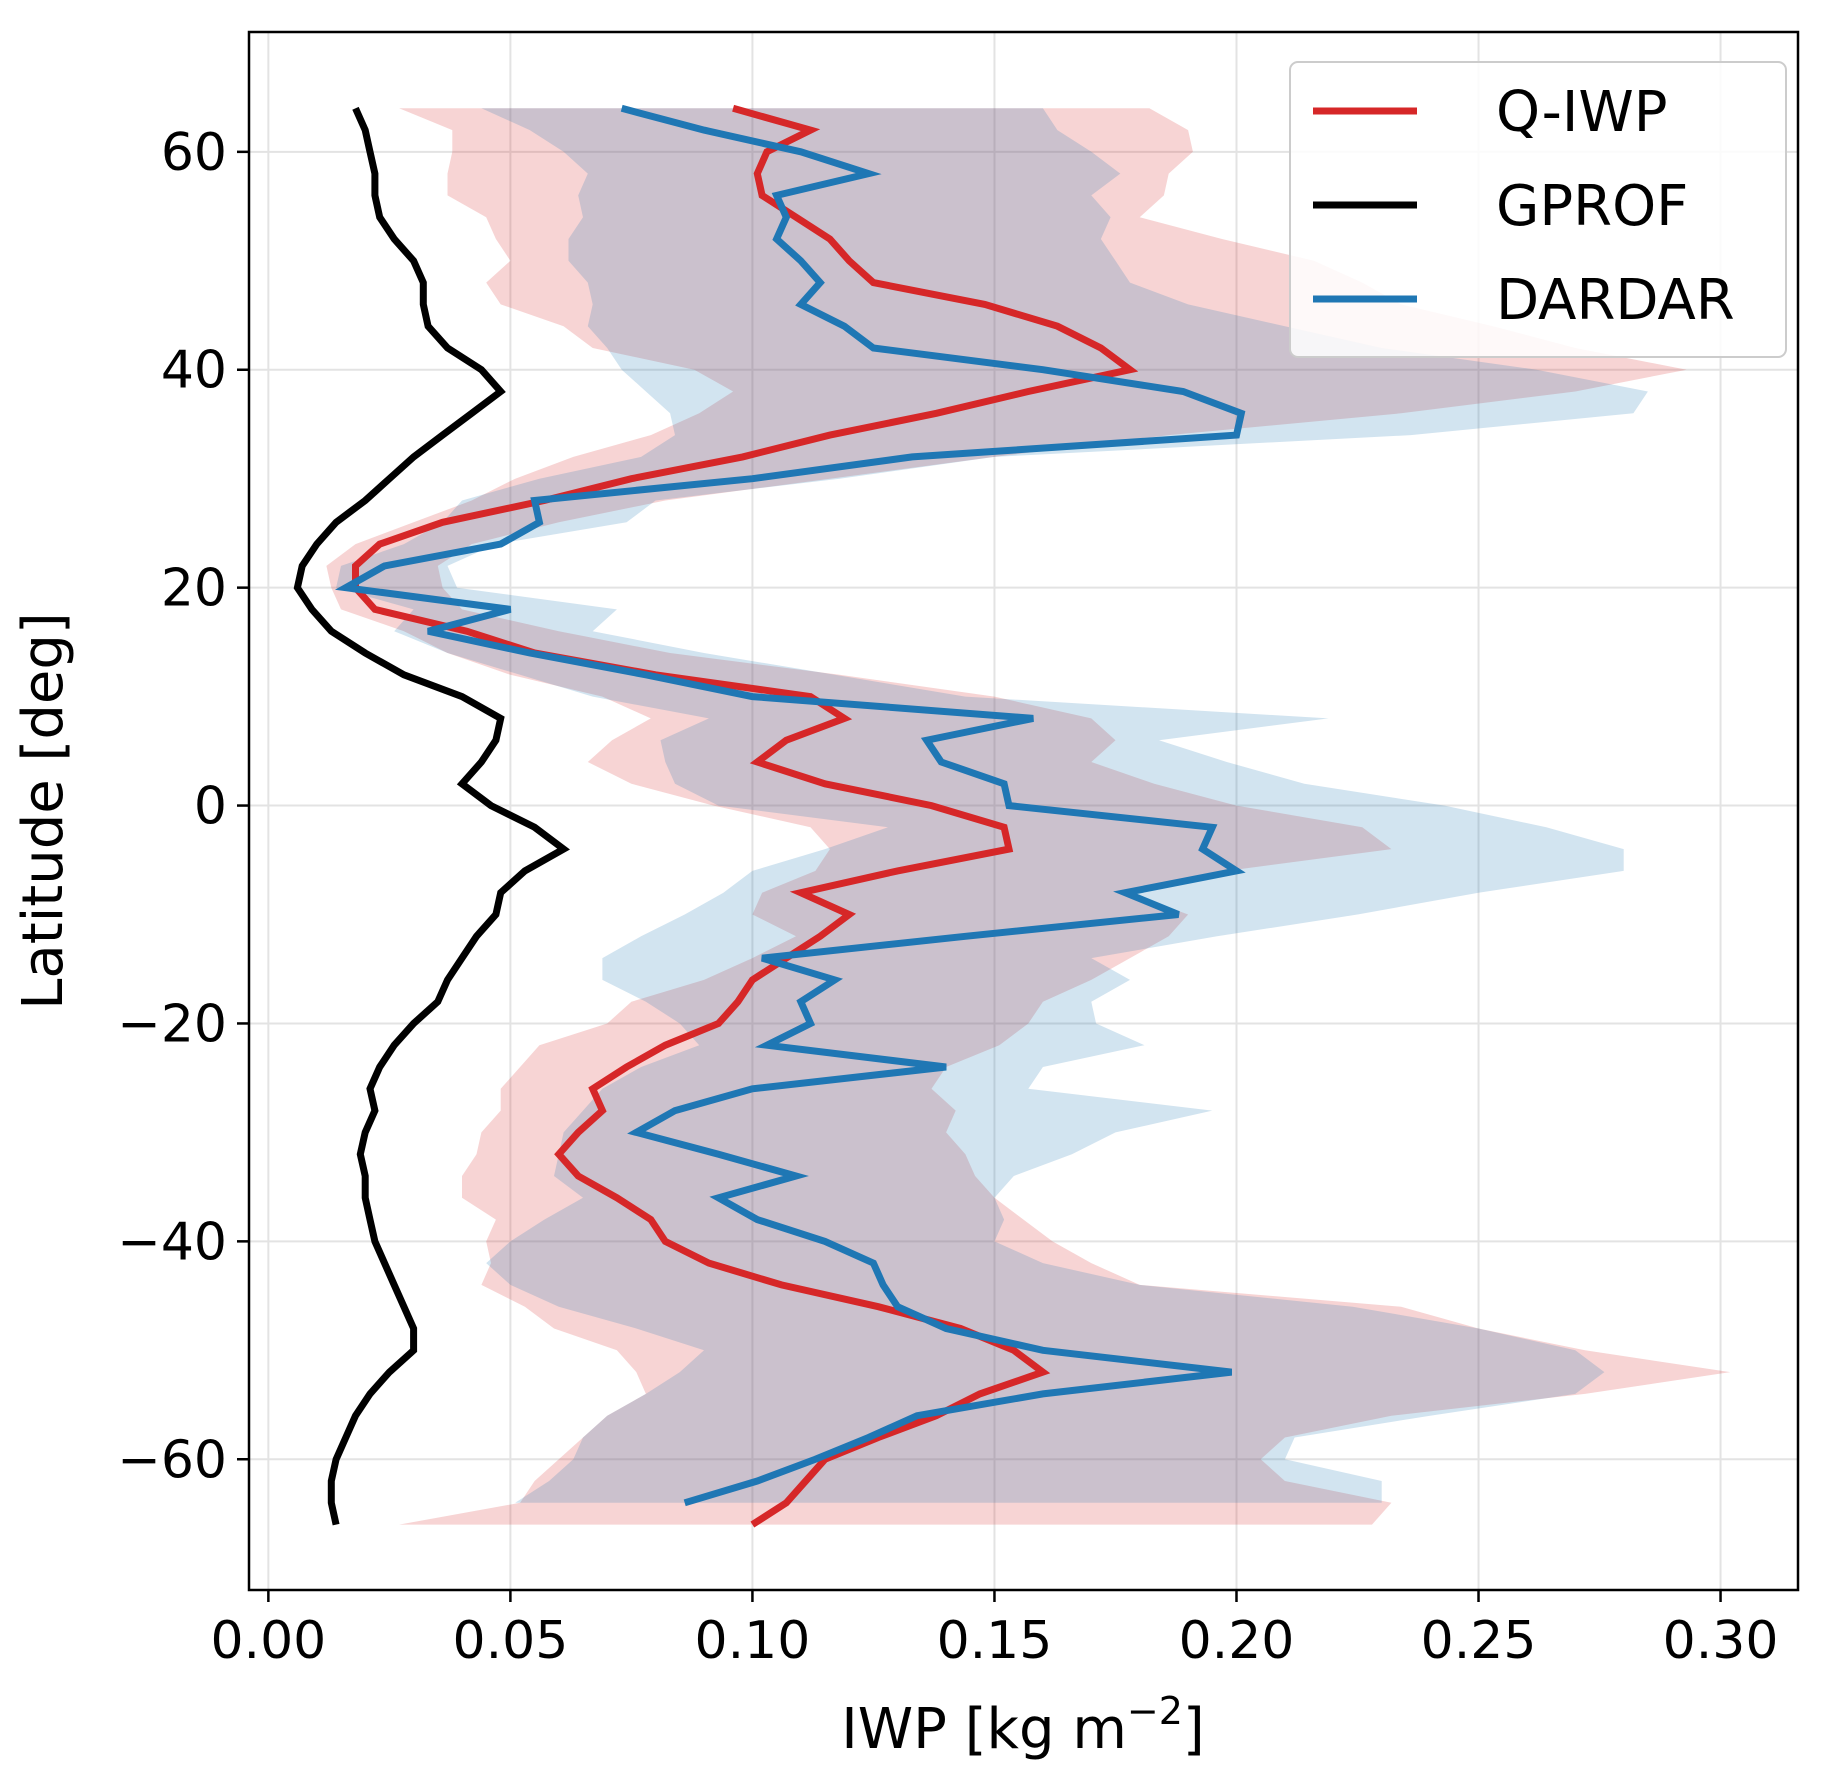 The height and width of the screenshot is (1771, 1830). I want to click on x-tick-label: 0.05, so click(511, 1641).